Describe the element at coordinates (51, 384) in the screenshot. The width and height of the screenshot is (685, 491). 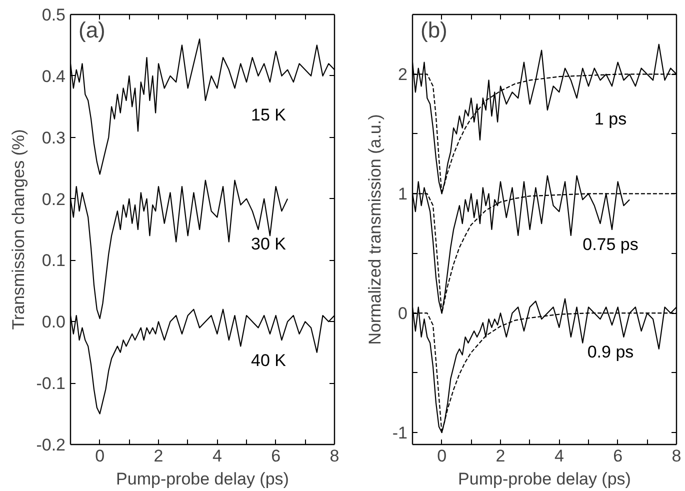
I see `y-tick-label: -0.1` at that location.